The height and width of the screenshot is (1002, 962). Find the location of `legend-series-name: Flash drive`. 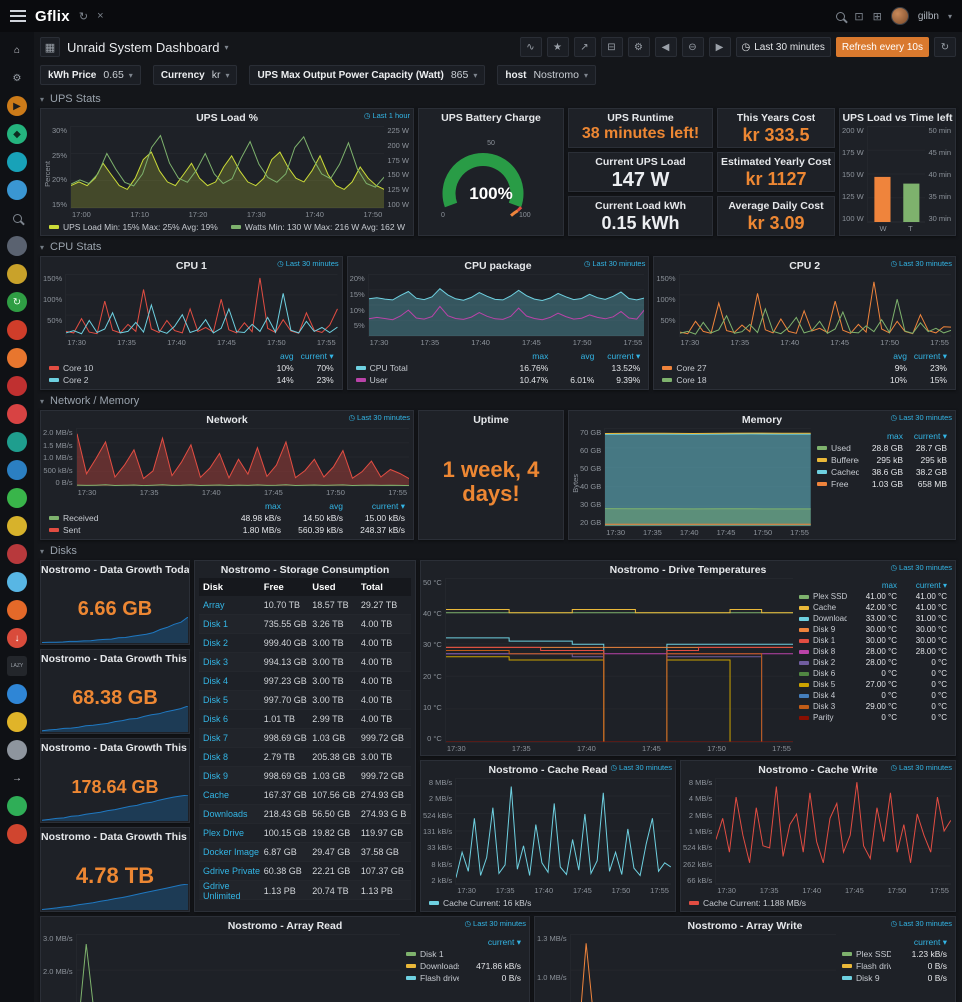

legend-series-name: Flash drive is located at coordinates (866, 966).